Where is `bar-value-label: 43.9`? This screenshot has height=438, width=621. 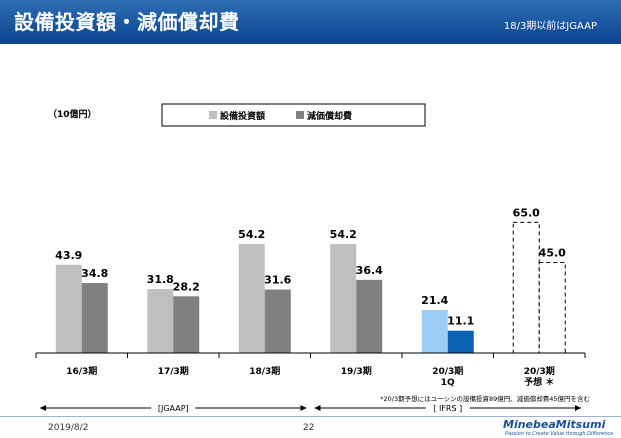
bar-value-label: 43.9 is located at coordinates (68, 255).